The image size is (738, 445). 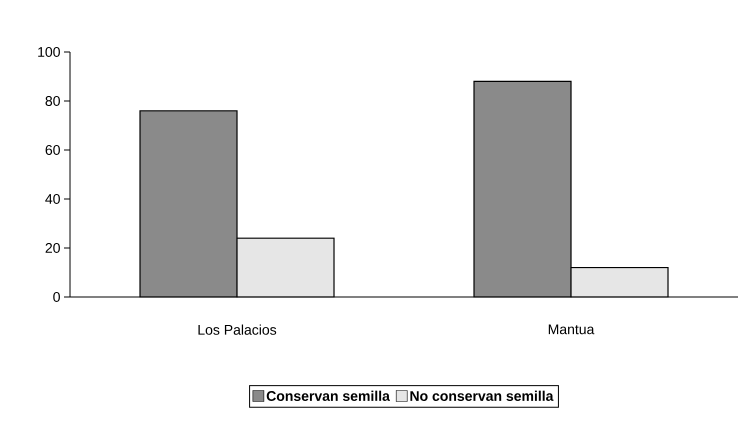 What do you see at coordinates (571, 329) in the screenshot?
I see `x-tick-label: Mantua` at bounding box center [571, 329].